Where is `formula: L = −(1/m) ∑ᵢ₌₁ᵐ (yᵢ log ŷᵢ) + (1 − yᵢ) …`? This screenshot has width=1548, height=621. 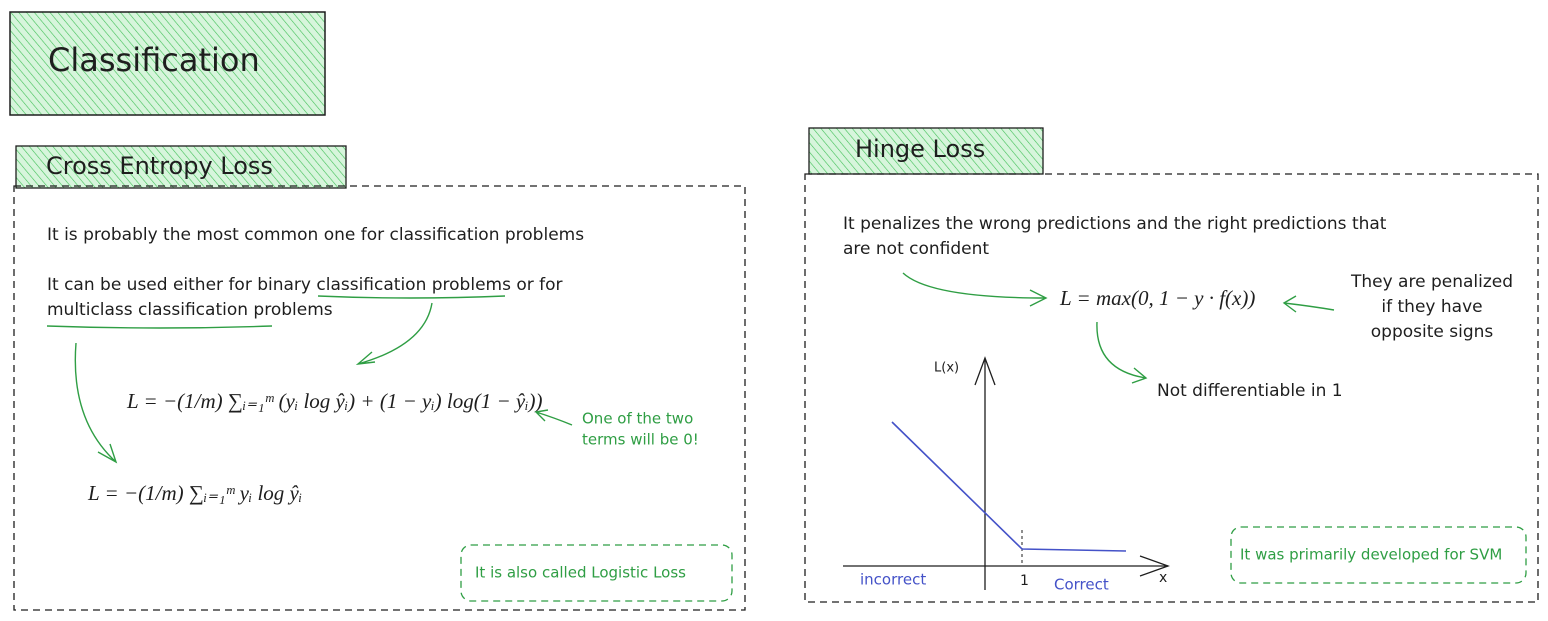 formula: L = −(1/m) ∑ᵢ₌₁ᵐ (yᵢ log ŷᵢ) + (1 − yᵢ) … is located at coordinates (334, 401).